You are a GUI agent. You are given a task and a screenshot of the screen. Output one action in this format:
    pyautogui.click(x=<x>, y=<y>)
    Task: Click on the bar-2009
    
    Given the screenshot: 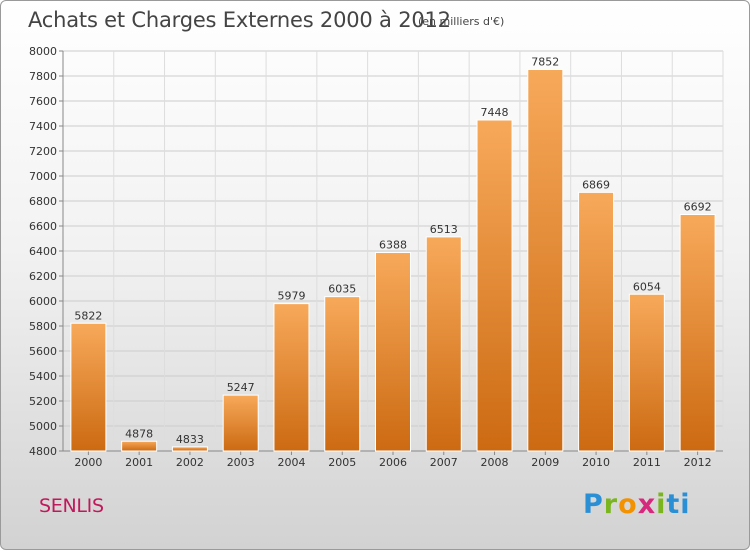 What is the action you would take?
    pyautogui.click(x=545, y=260)
    